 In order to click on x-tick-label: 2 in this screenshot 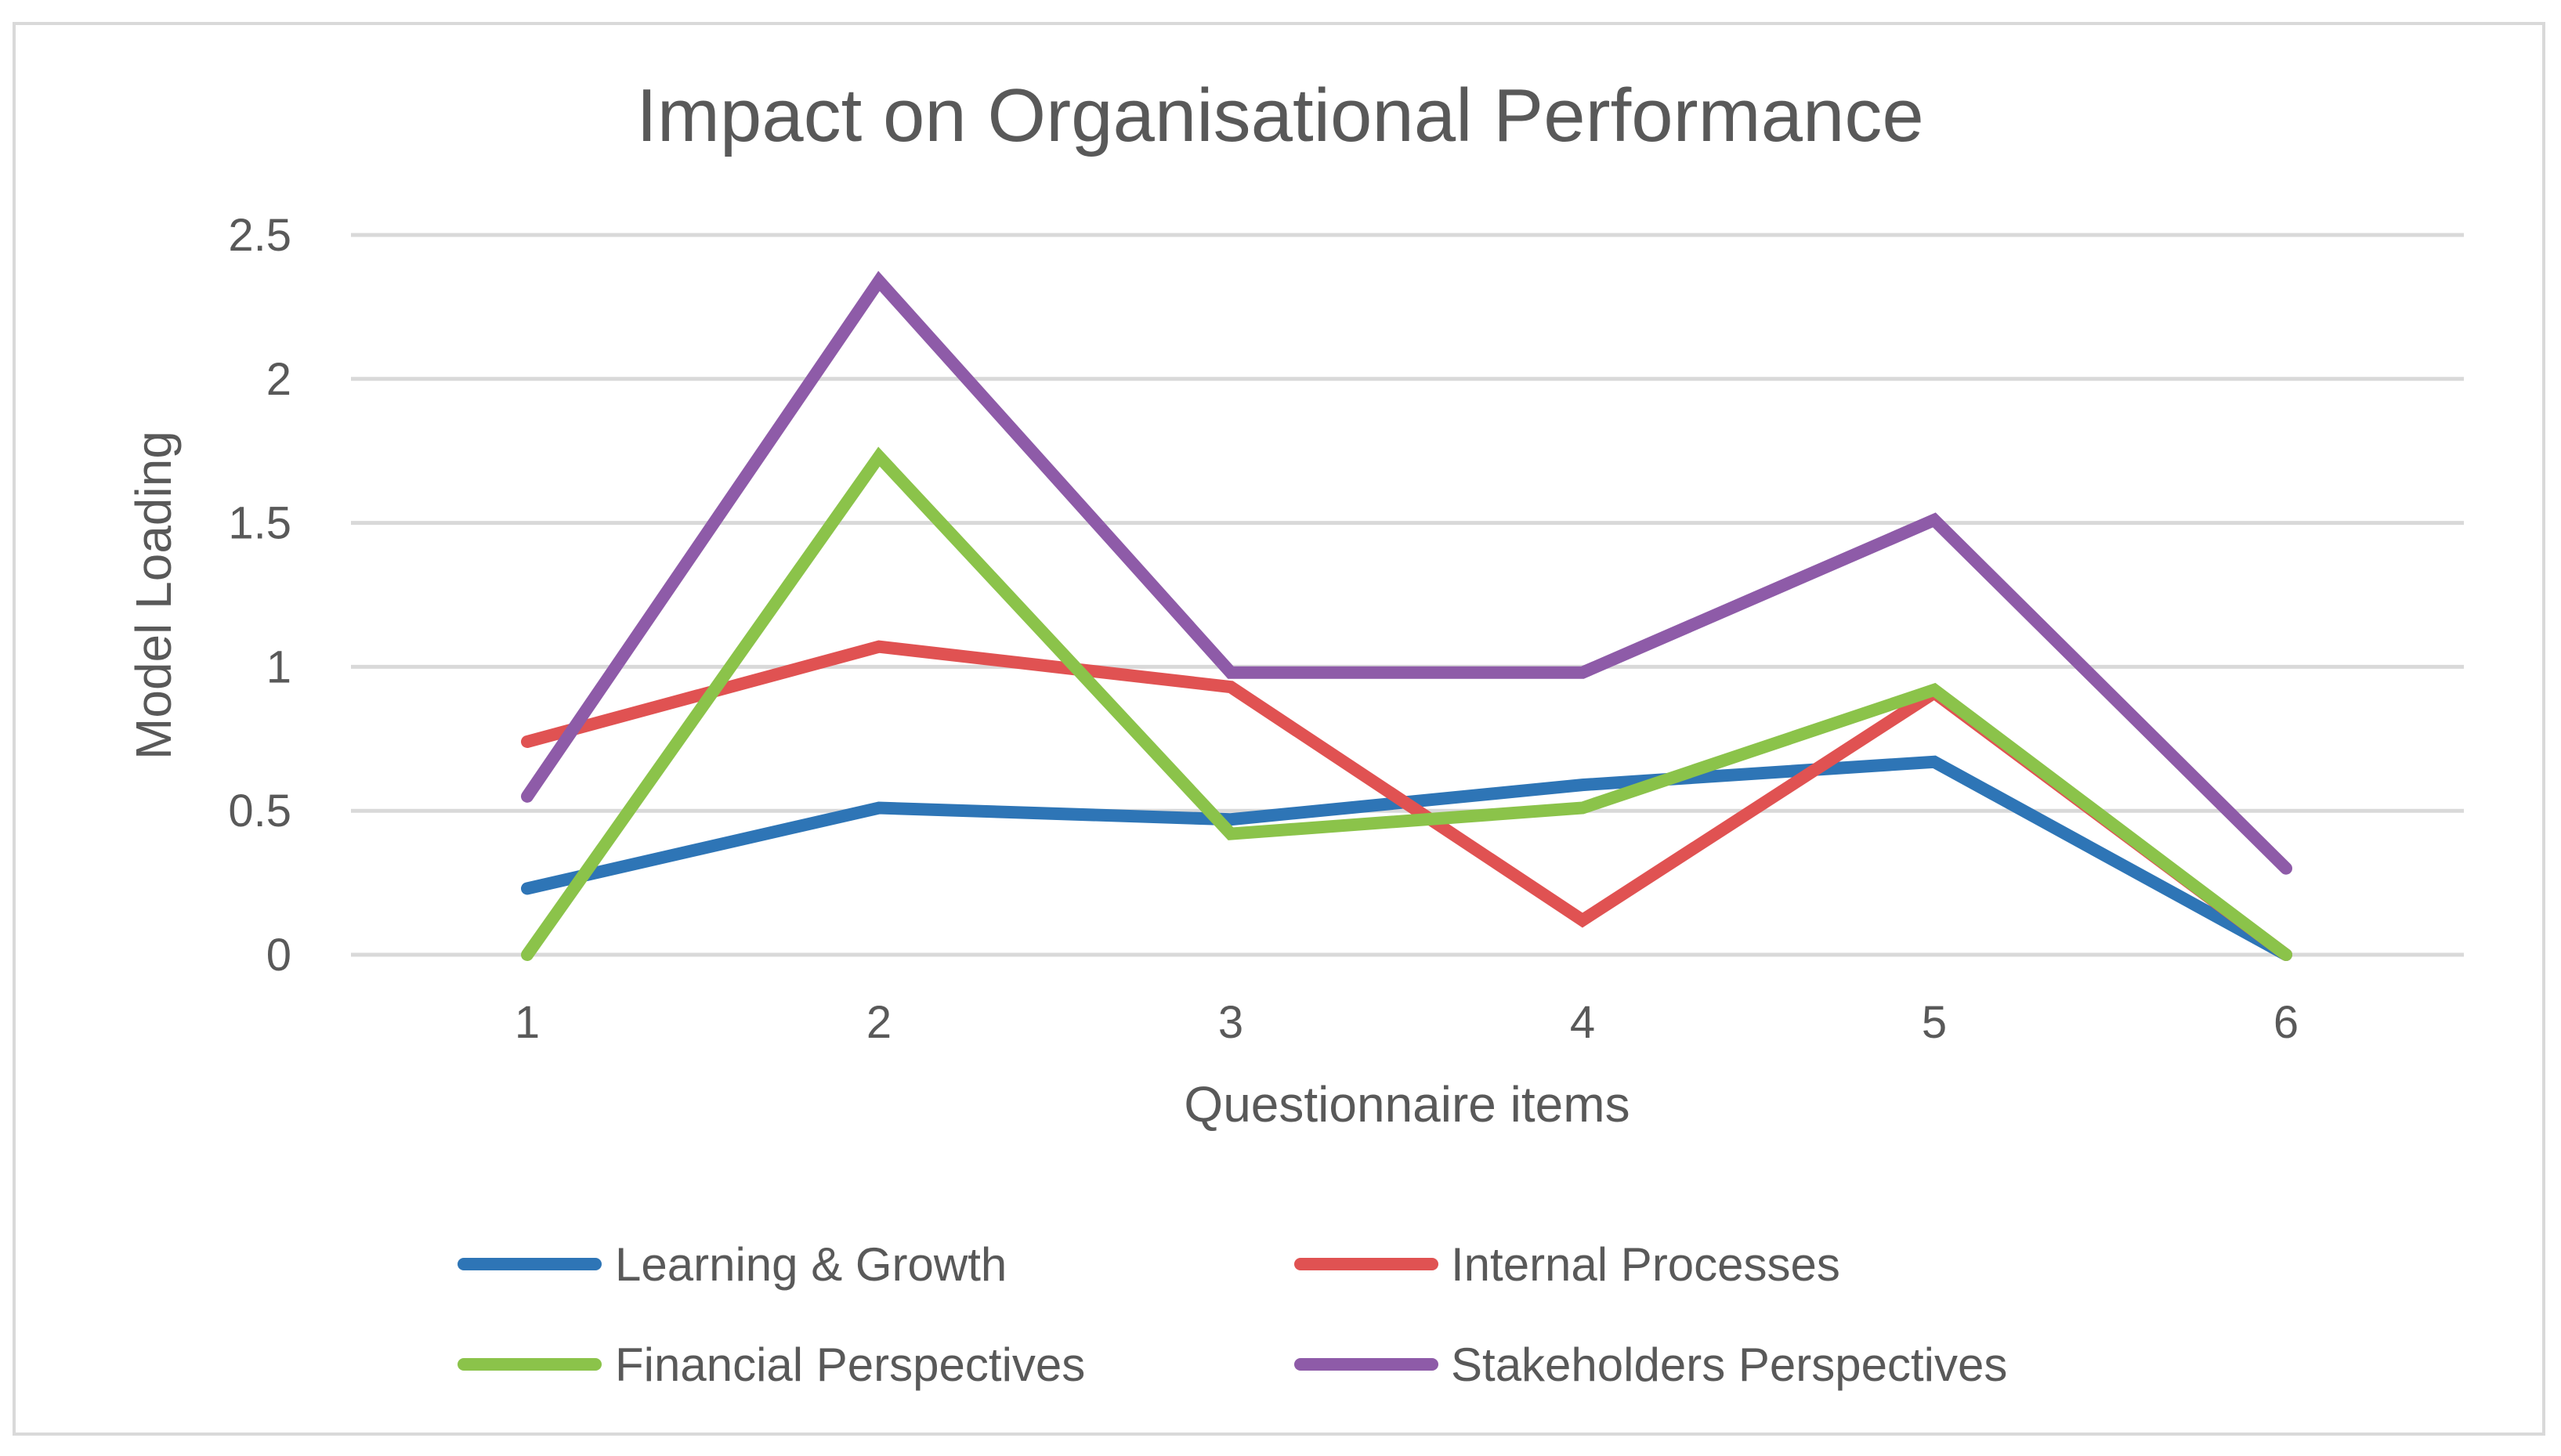, I will do `click(879, 1022)`.